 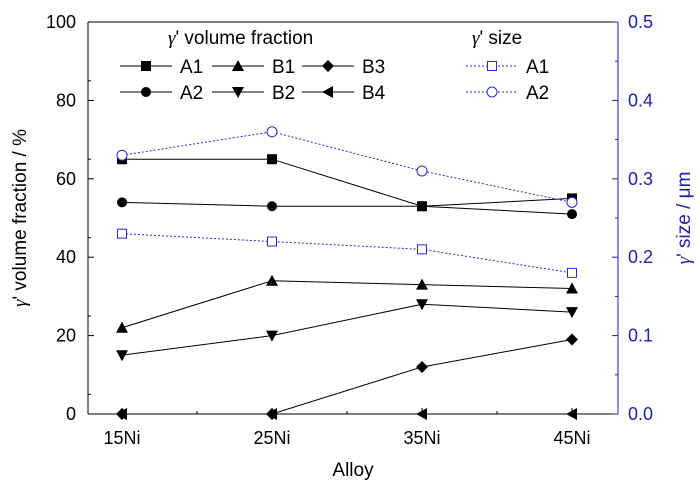 What do you see at coordinates (492, 92) in the screenshot?
I see `legend-marker-a2-right` at bounding box center [492, 92].